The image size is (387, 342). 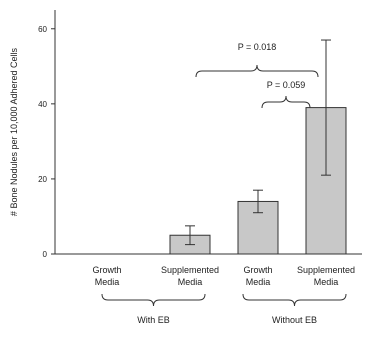 What do you see at coordinates (257, 47) in the screenshot?
I see `p-value-label: P = 0.018` at bounding box center [257, 47].